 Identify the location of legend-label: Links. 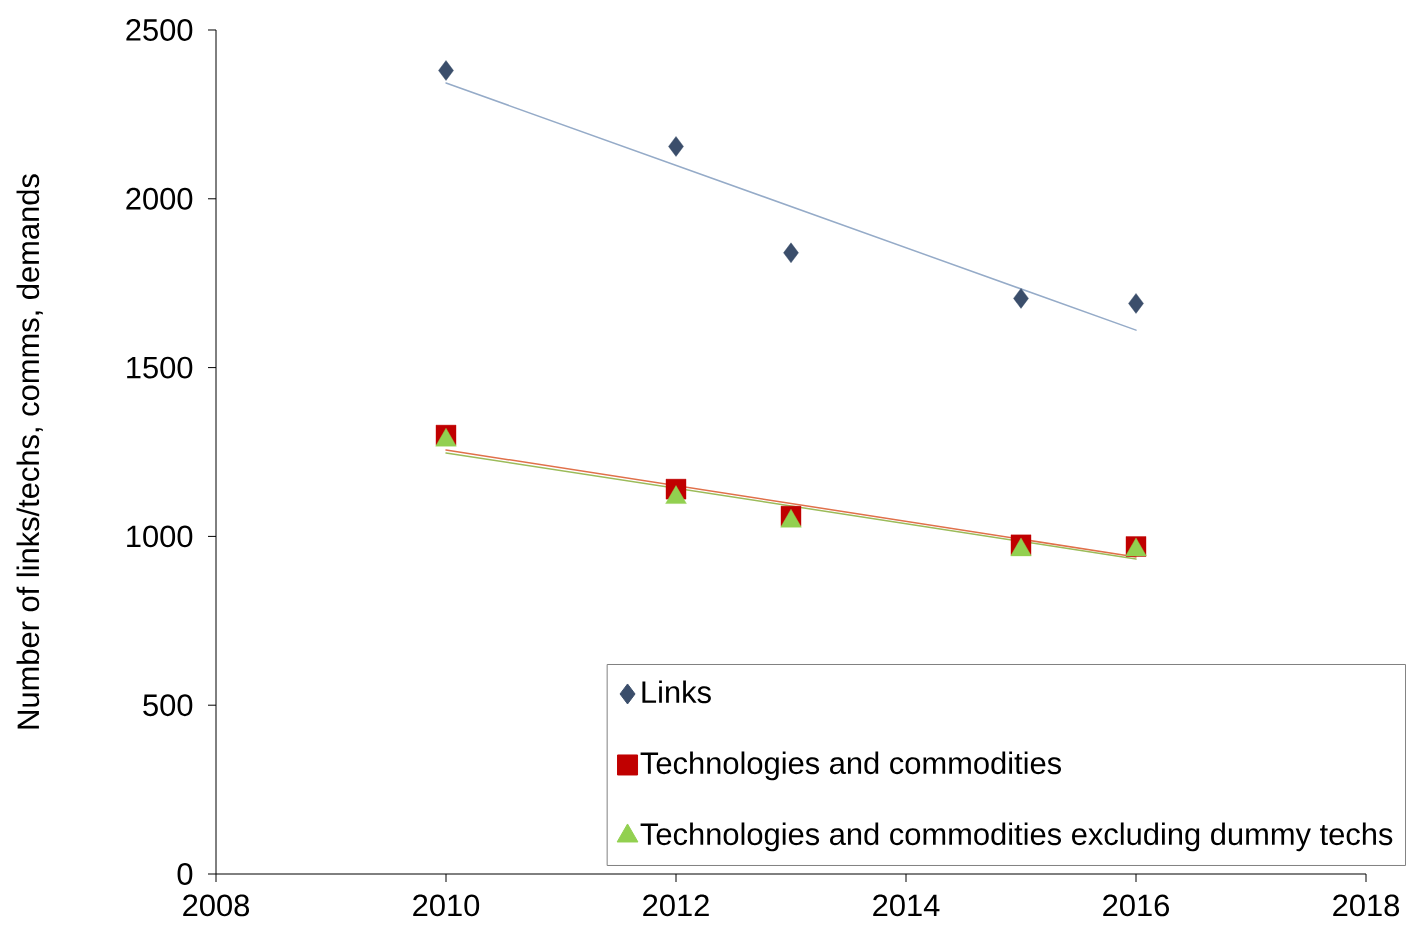
(676, 692).